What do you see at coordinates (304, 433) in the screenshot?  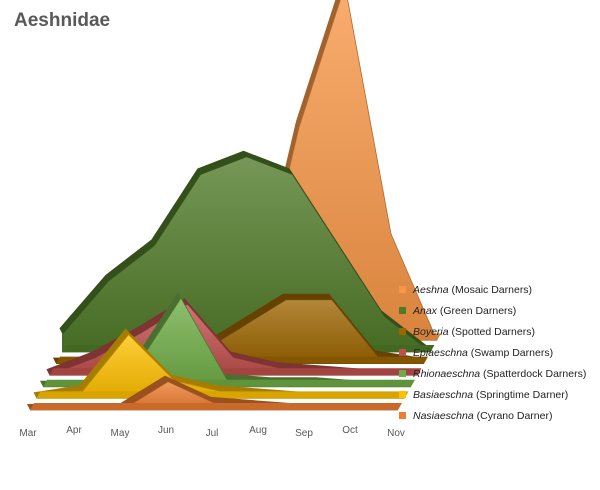 I see `x-tick-label: Sep` at bounding box center [304, 433].